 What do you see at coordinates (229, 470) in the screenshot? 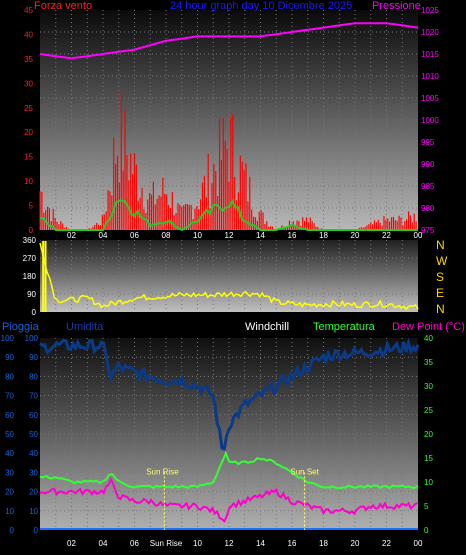
I see `temperature-line` at bounding box center [229, 470].